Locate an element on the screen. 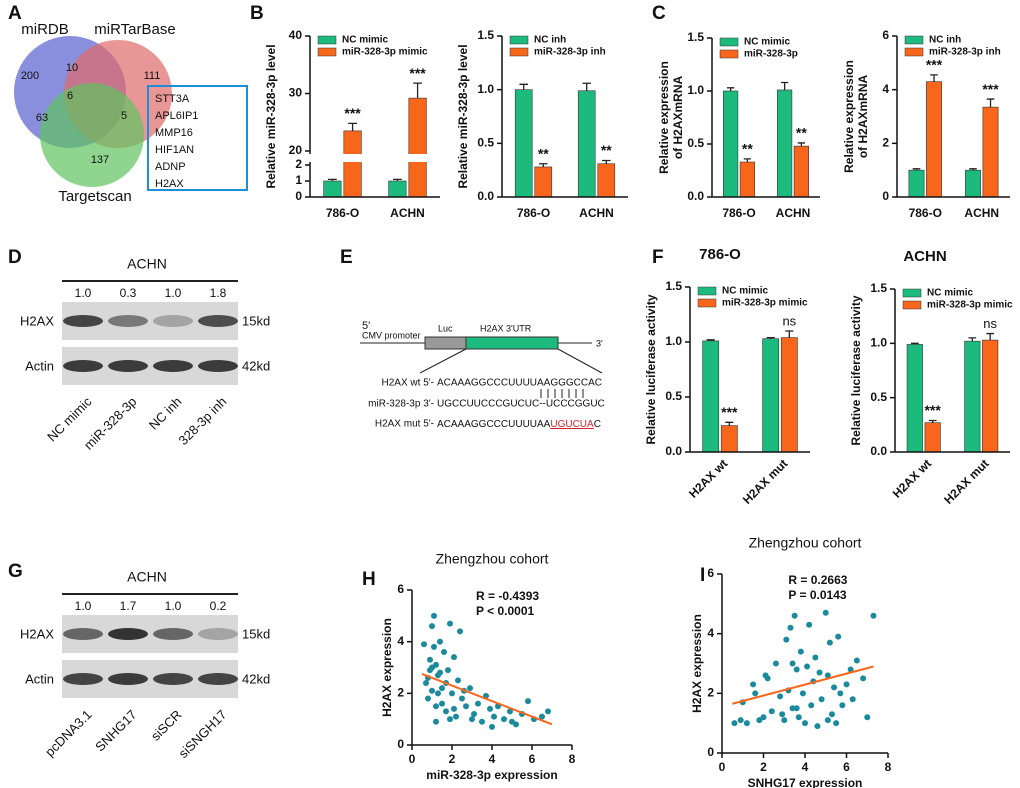 Image resolution: width=1020 pixels, height=788 pixels. y-tick-label: 0.0 is located at coordinates (878, 451).